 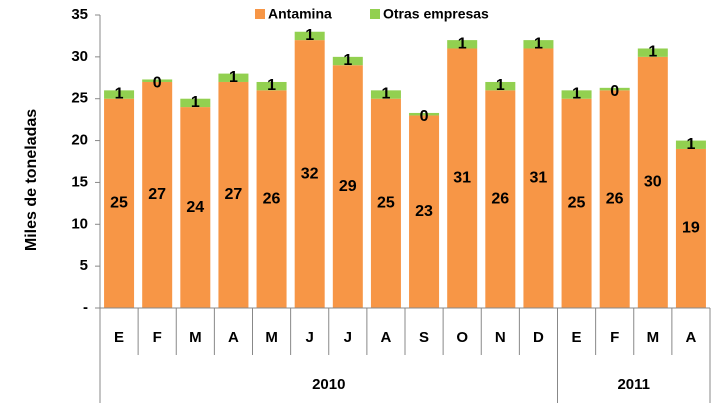 I want to click on x-tick-label: N, so click(x=500, y=337).